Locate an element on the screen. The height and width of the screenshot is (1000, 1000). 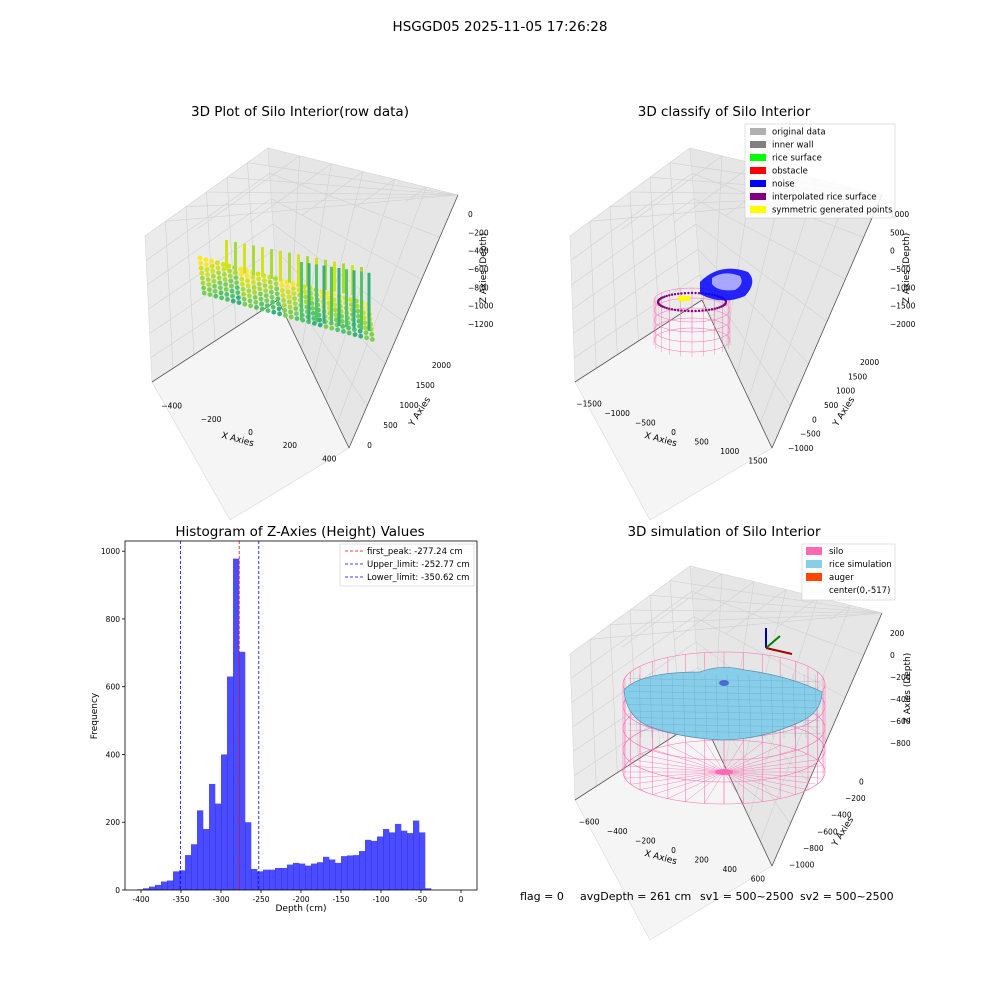
classify-x-axis-line is located at coordinates (638, 341).